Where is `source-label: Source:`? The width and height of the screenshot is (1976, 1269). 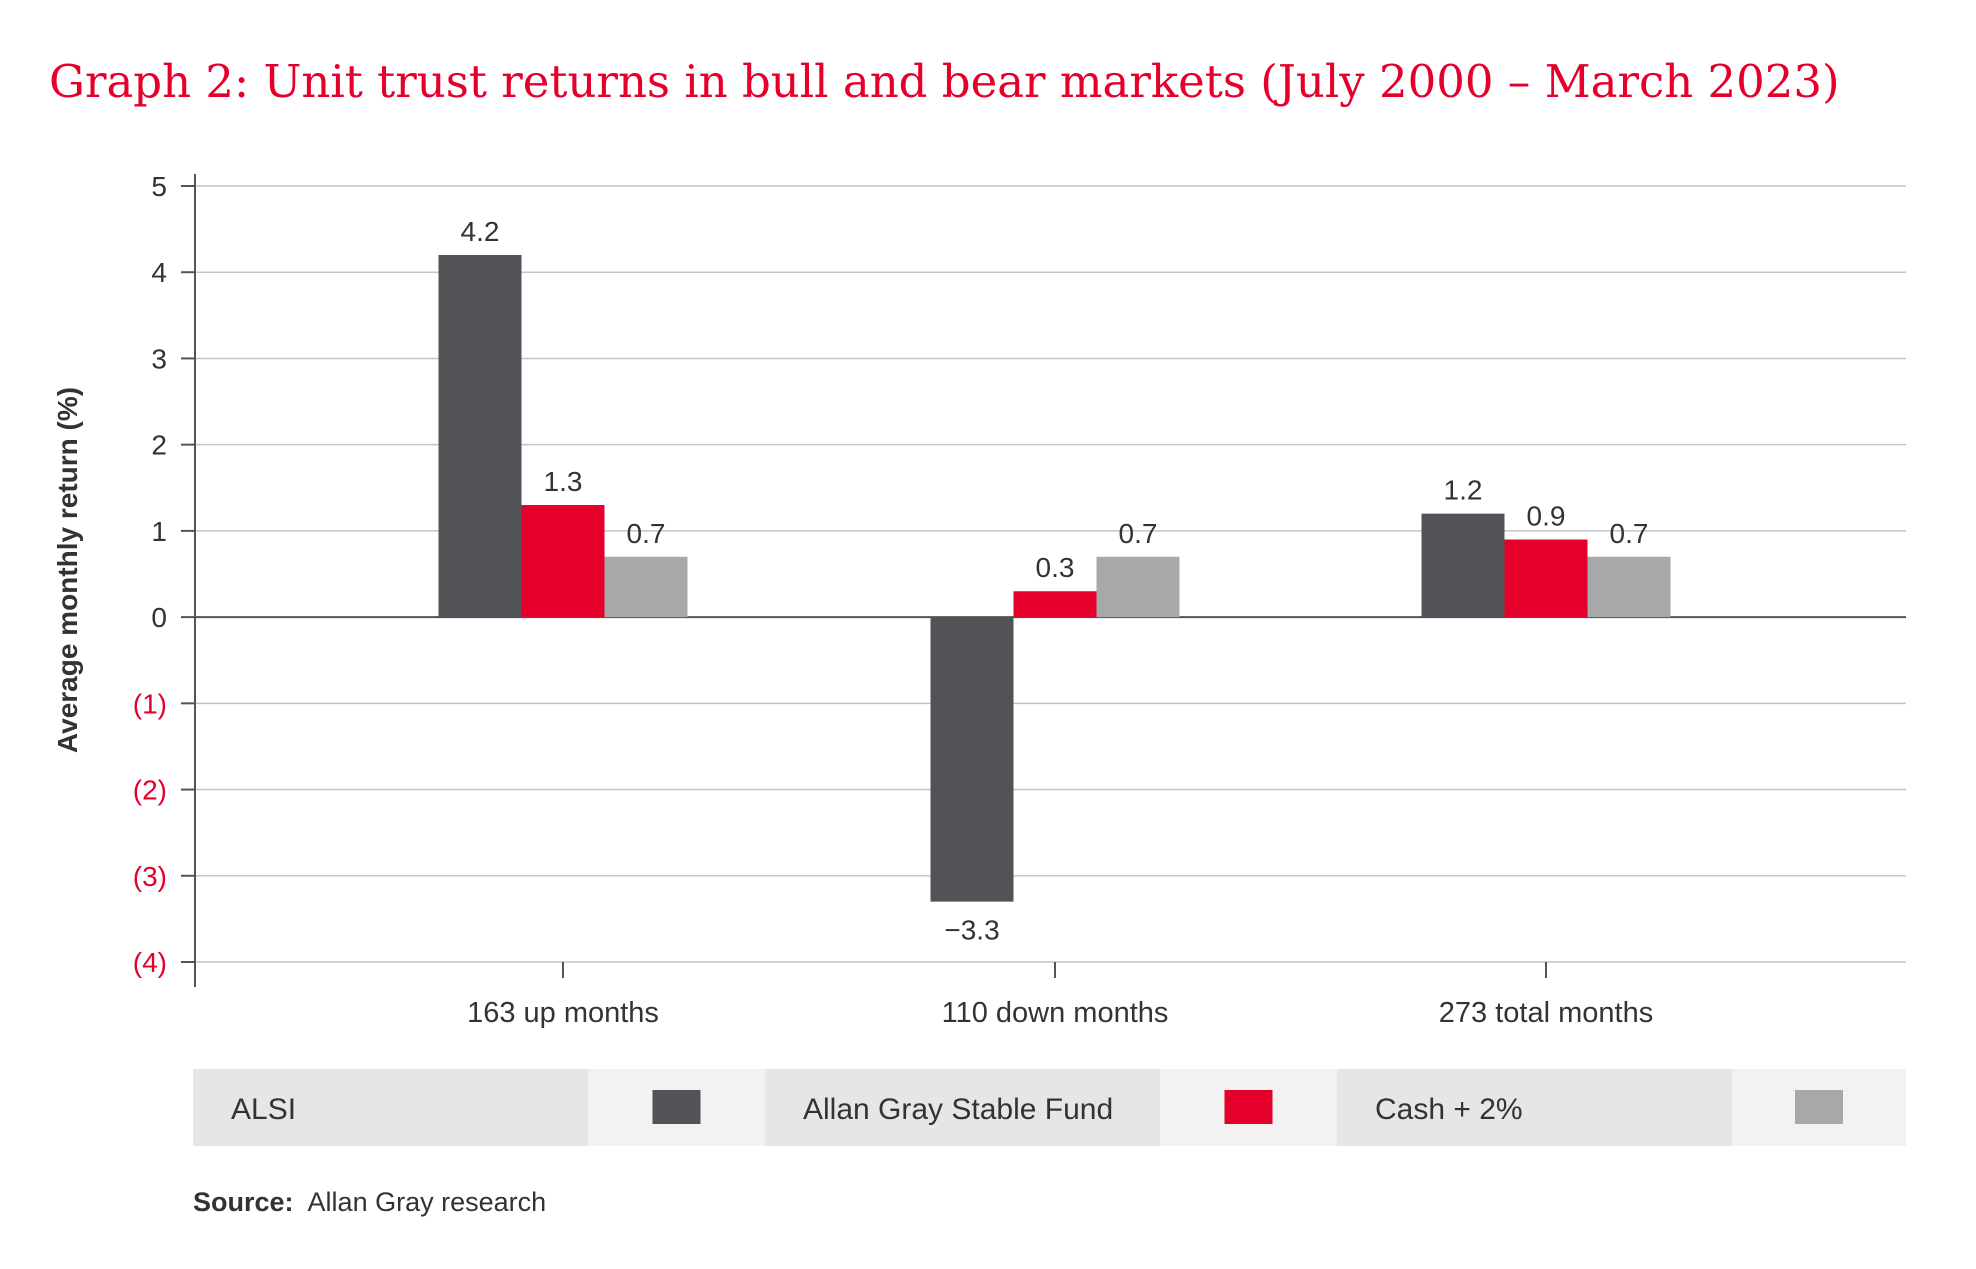
source-label: Source: is located at coordinates (243, 1202).